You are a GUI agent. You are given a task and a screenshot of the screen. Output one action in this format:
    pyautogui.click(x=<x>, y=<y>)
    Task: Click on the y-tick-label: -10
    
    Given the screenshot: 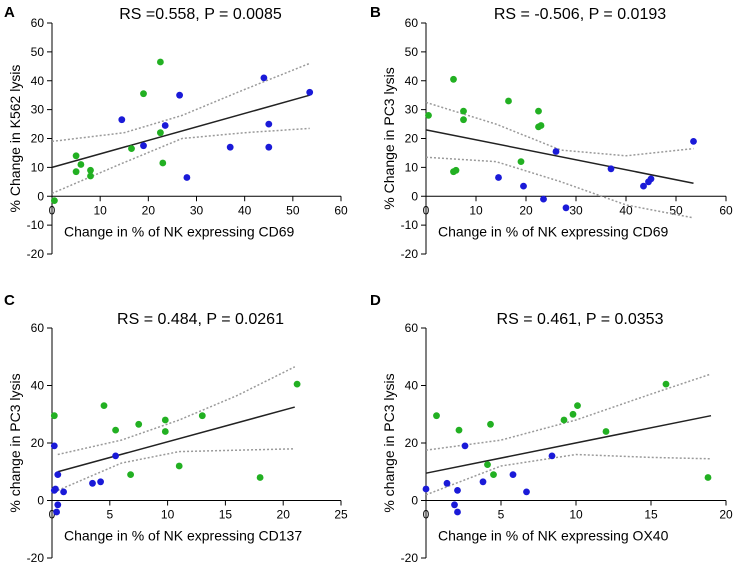 What is the action you would take?
    pyautogui.click(x=410, y=225)
    